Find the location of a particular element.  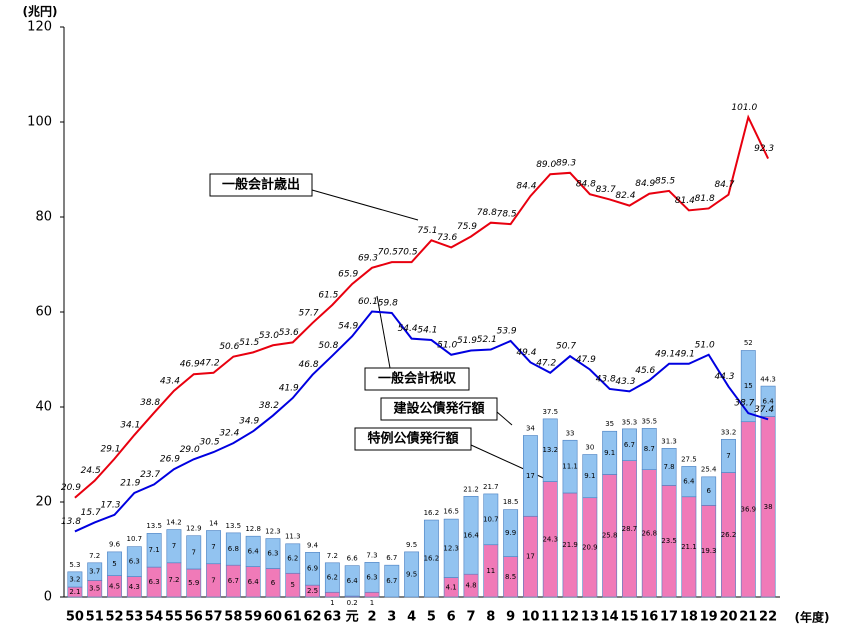

line-label: 57.7 is located at coordinates (309, 313).